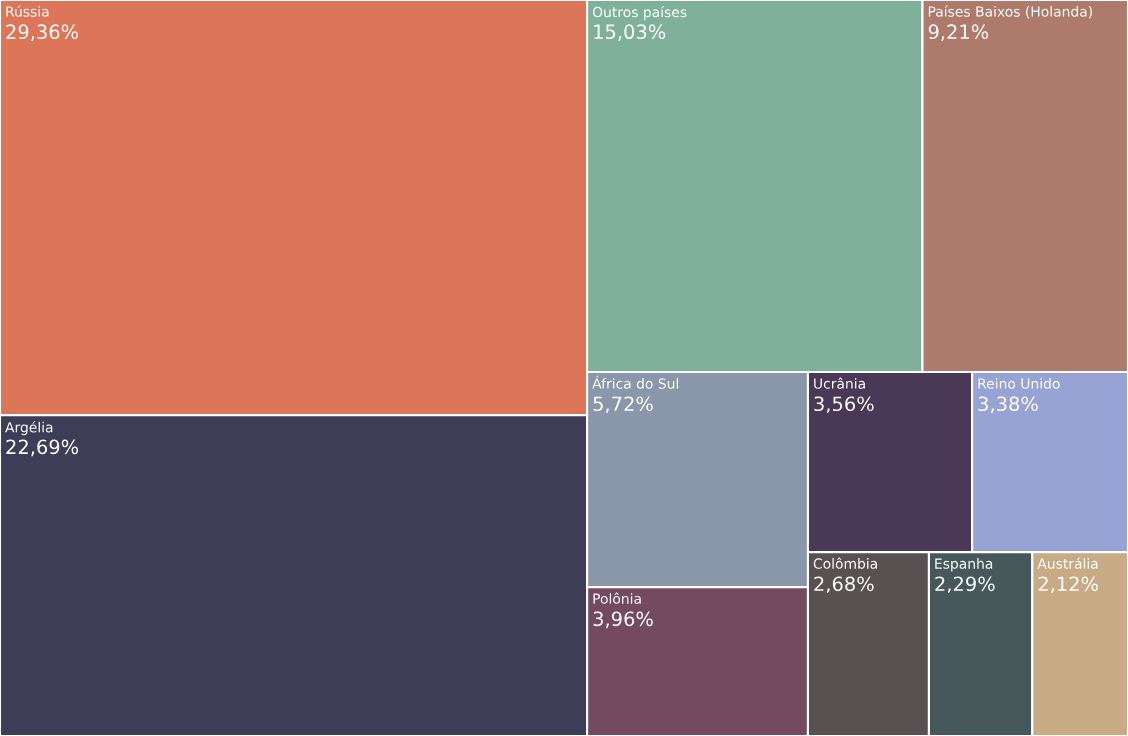 The height and width of the screenshot is (736, 1128). Describe the element at coordinates (623, 405) in the screenshot. I see `data-label: 5,72%` at that location.